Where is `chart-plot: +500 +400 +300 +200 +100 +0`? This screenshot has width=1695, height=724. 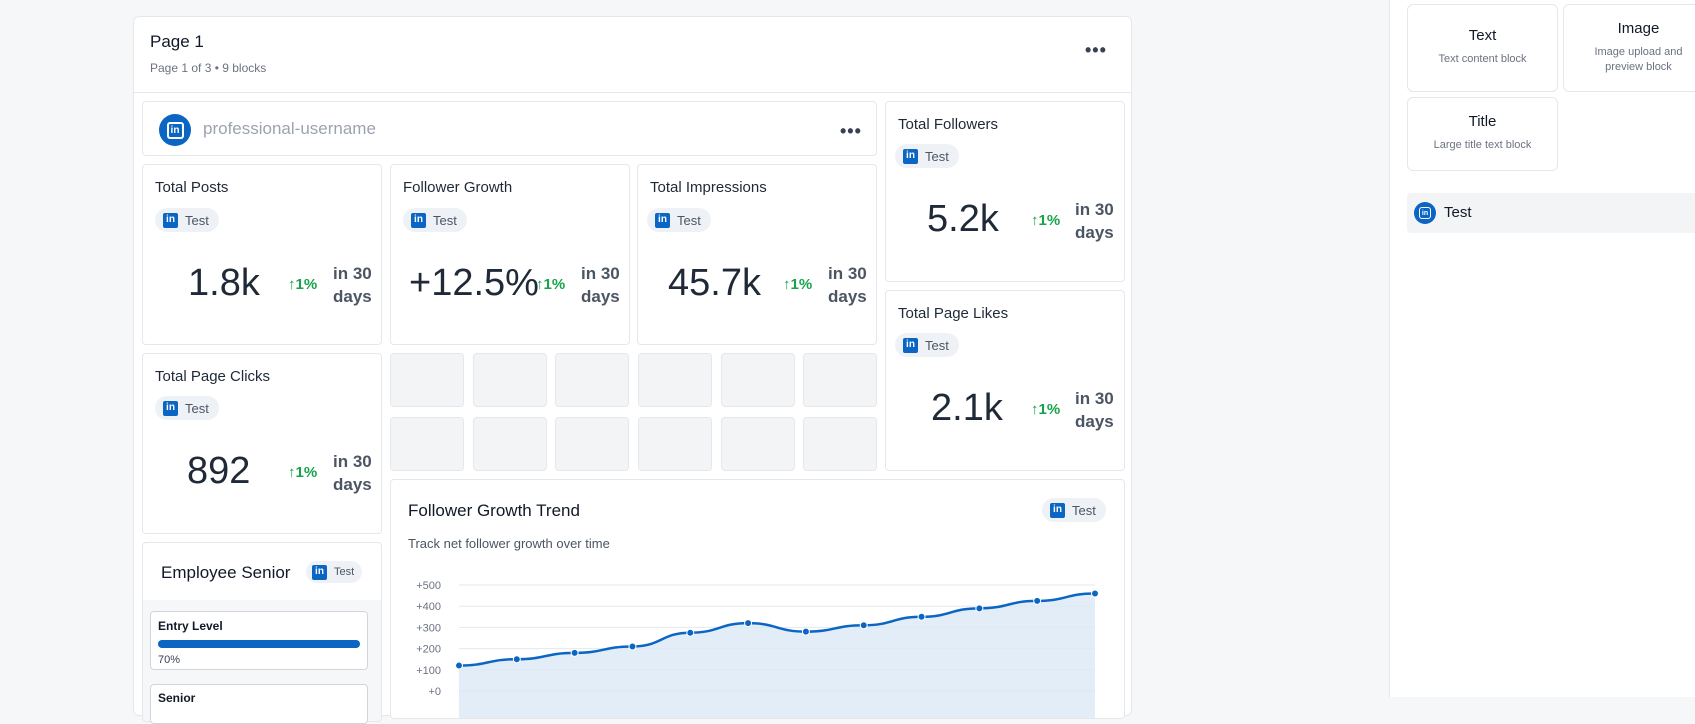 chart-plot: +500 +400 +300 +200 +100 +0 is located at coordinates (757, 649).